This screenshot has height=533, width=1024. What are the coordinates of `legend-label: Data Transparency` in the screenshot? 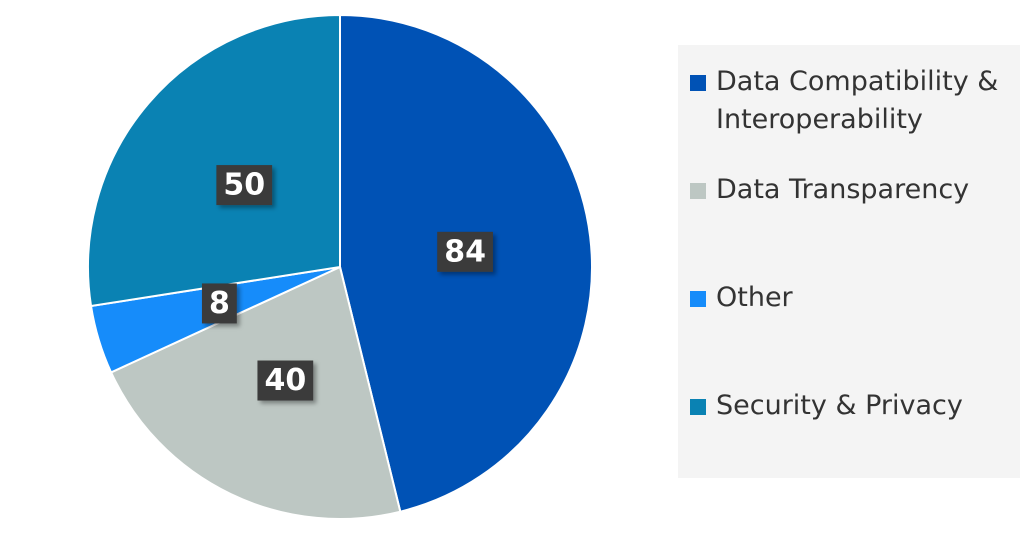 It's located at (843, 189).